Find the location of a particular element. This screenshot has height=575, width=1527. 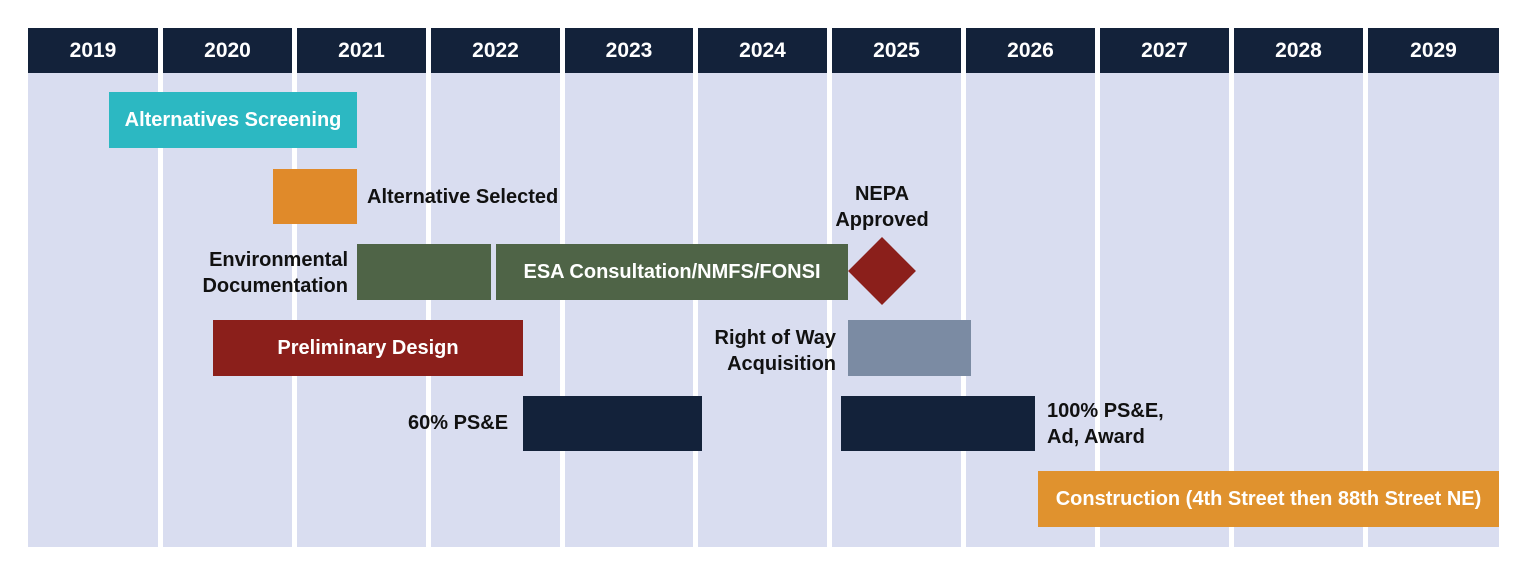

right-of-way-label: Right of Way Acquisition is located at coordinates (775, 351).